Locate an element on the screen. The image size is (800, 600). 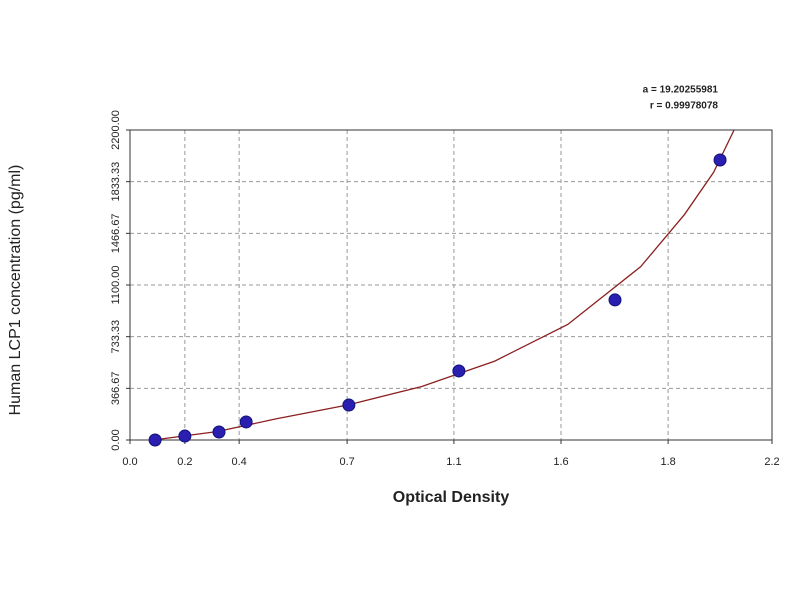
x-tick-label: 0.2 is located at coordinates (184, 462).